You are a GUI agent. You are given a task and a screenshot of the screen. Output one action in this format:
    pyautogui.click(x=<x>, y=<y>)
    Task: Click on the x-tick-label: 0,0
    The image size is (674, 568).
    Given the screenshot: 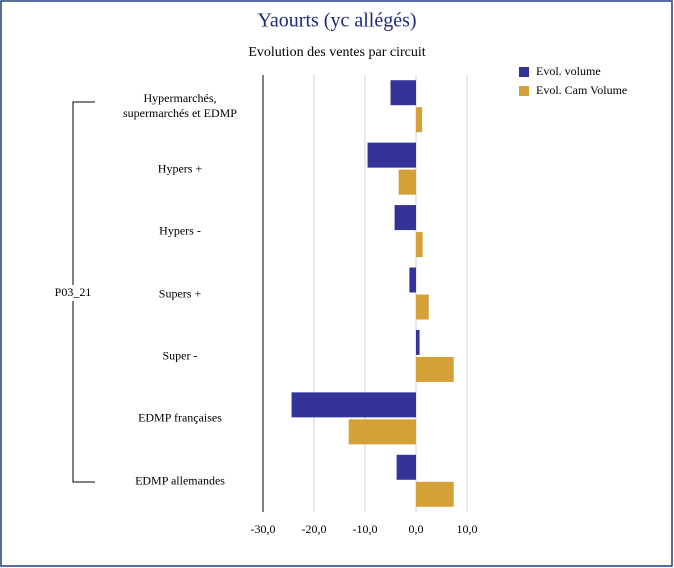 What is the action you would take?
    pyautogui.click(x=416, y=529)
    